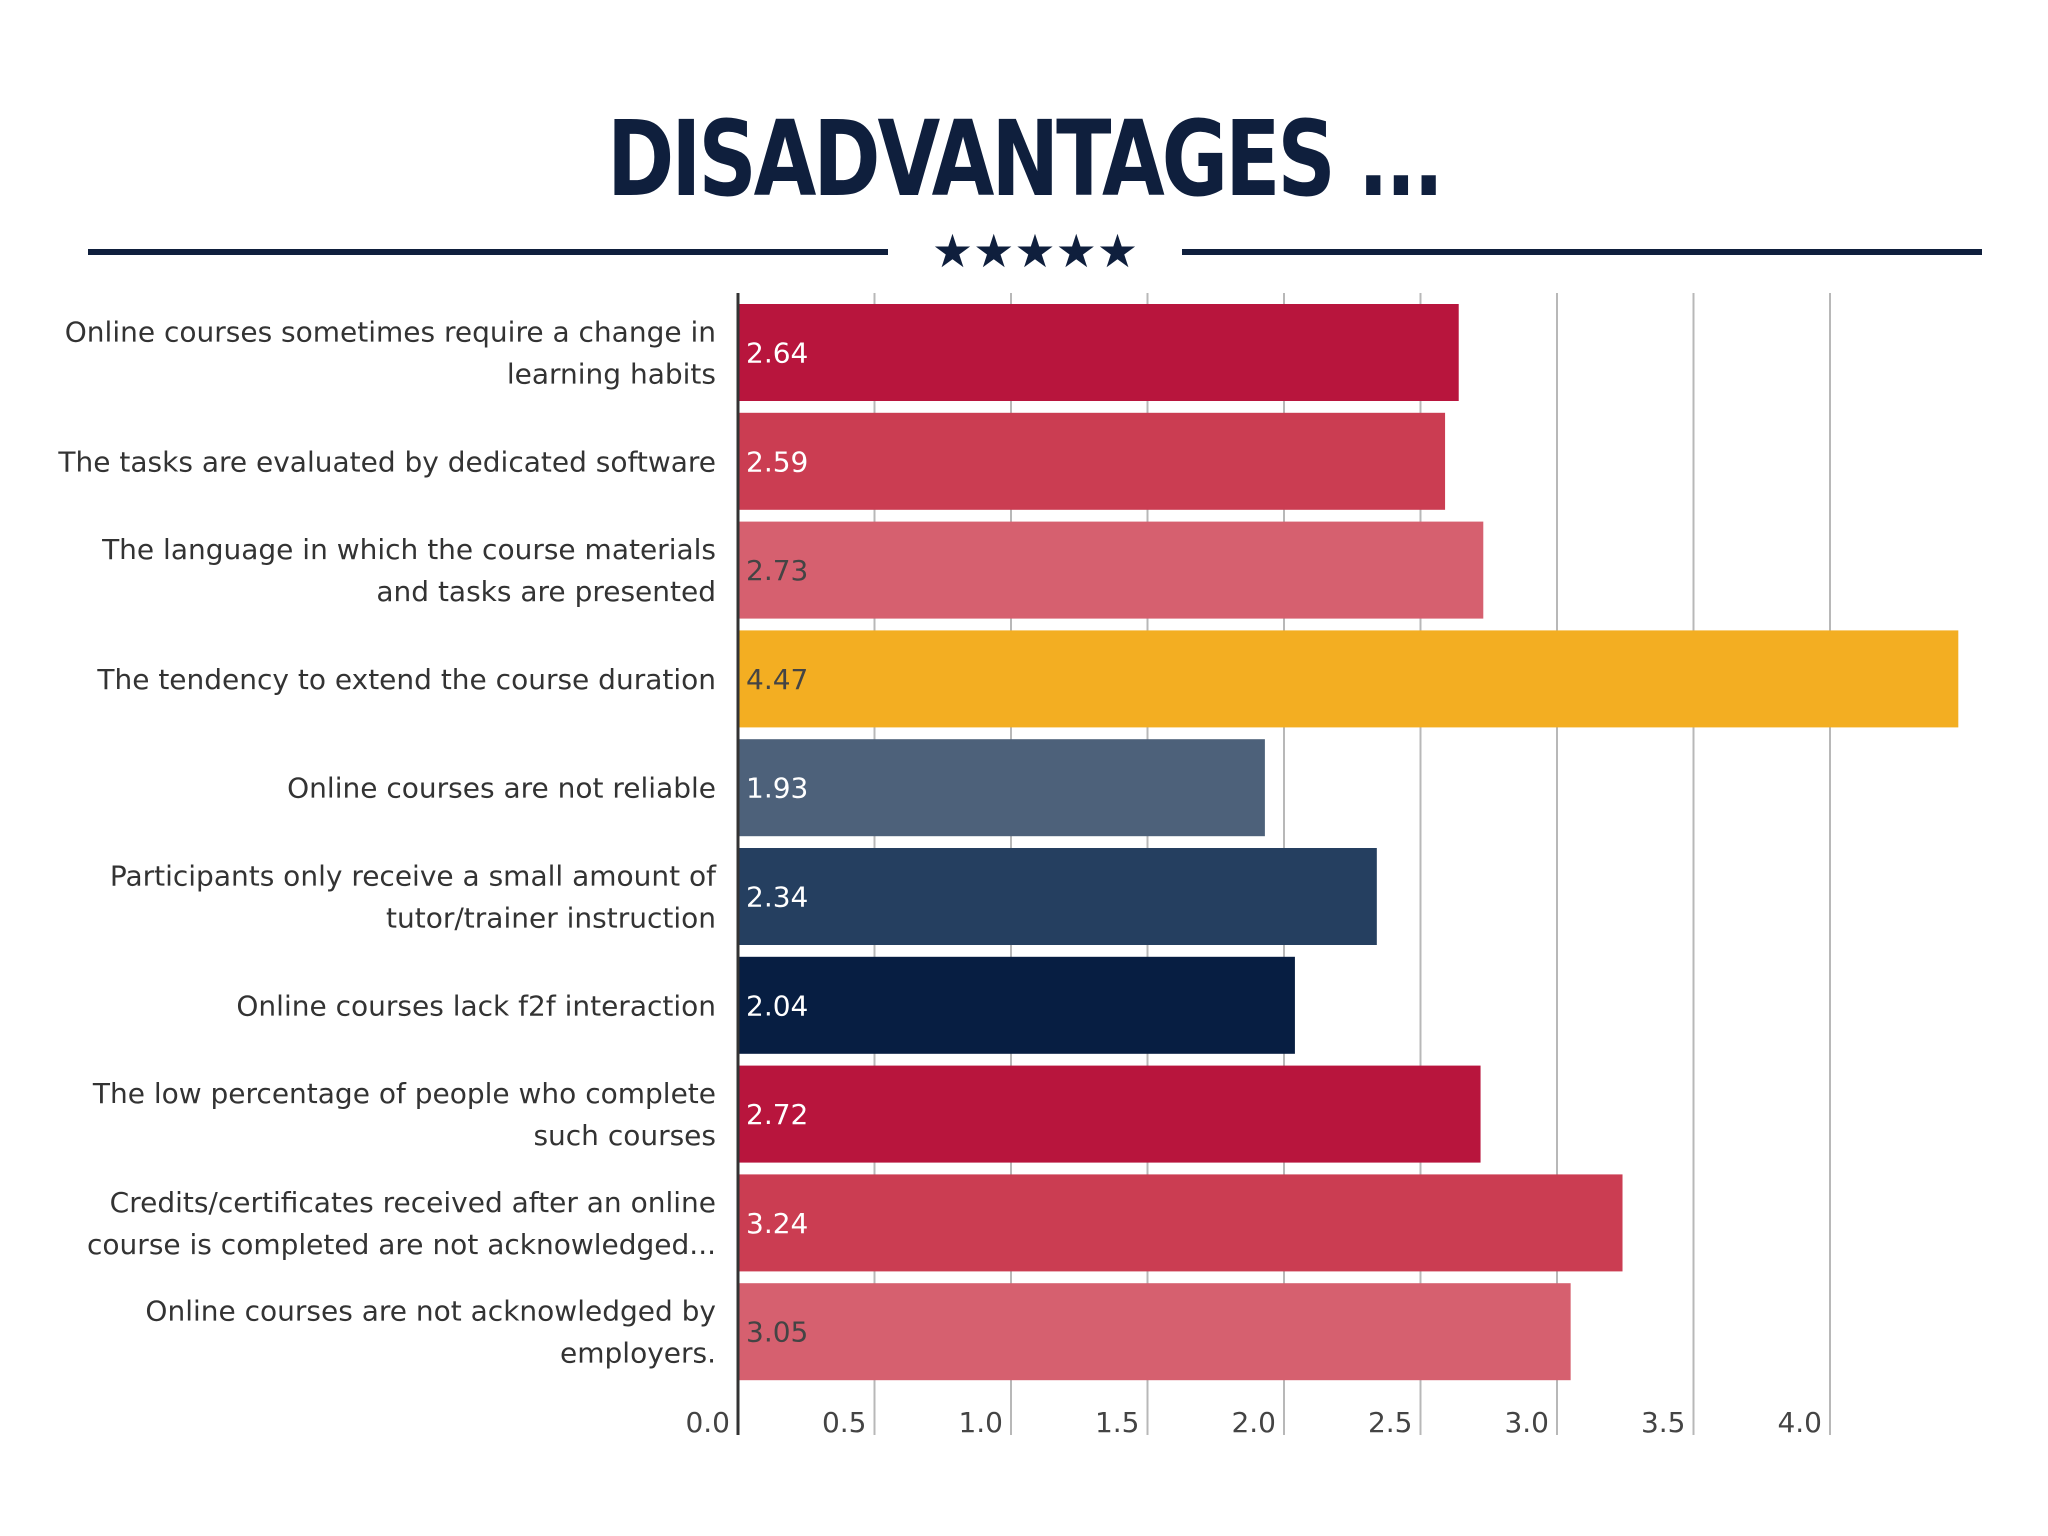  Describe the element at coordinates (611, 374) in the screenshot. I see `category-label: learning habits` at that location.